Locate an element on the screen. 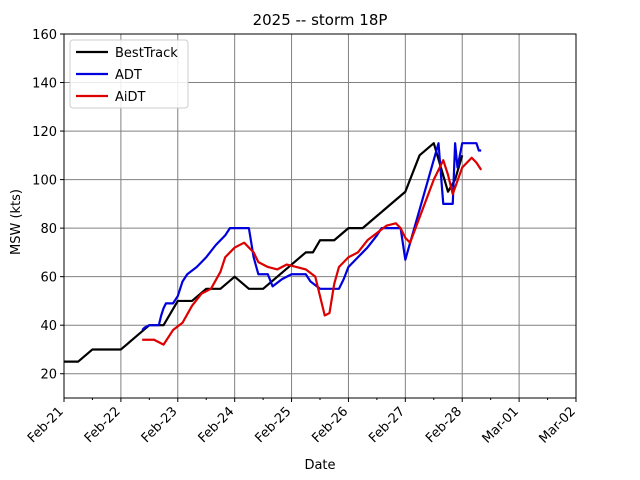 The image size is (640, 480). legend-box is located at coordinates (129, 74).